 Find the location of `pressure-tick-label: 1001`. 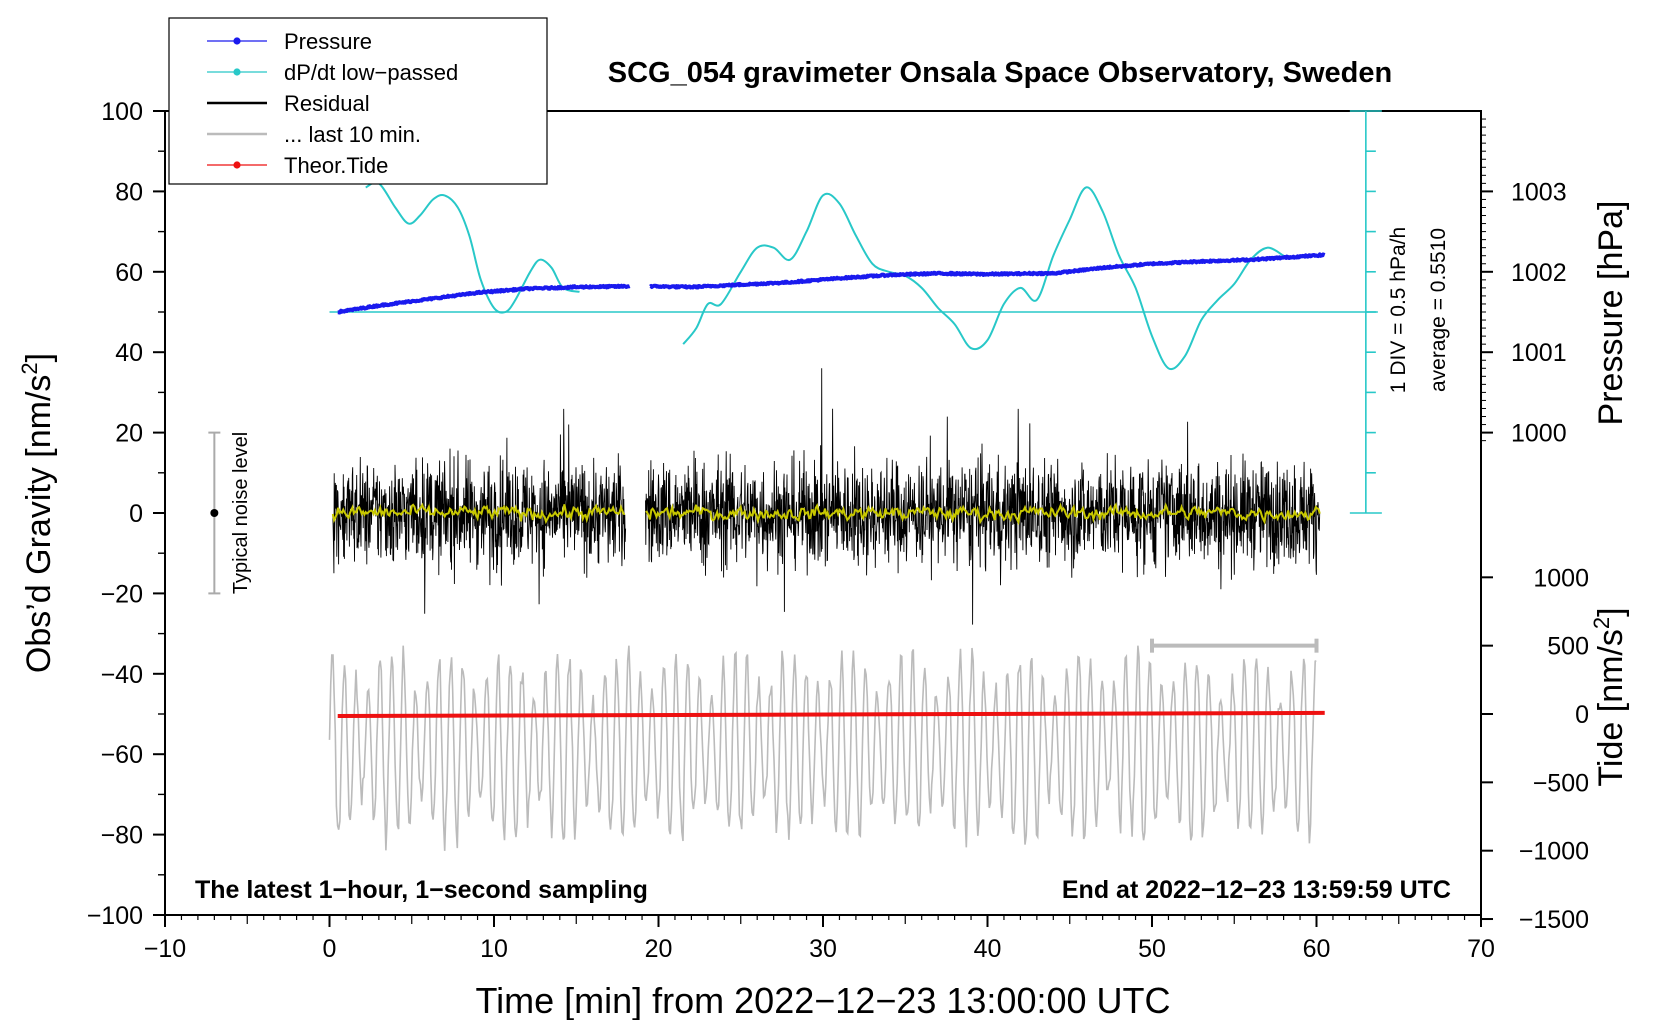

pressure-tick-label: 1001 is located at coordinates (1539, 353).